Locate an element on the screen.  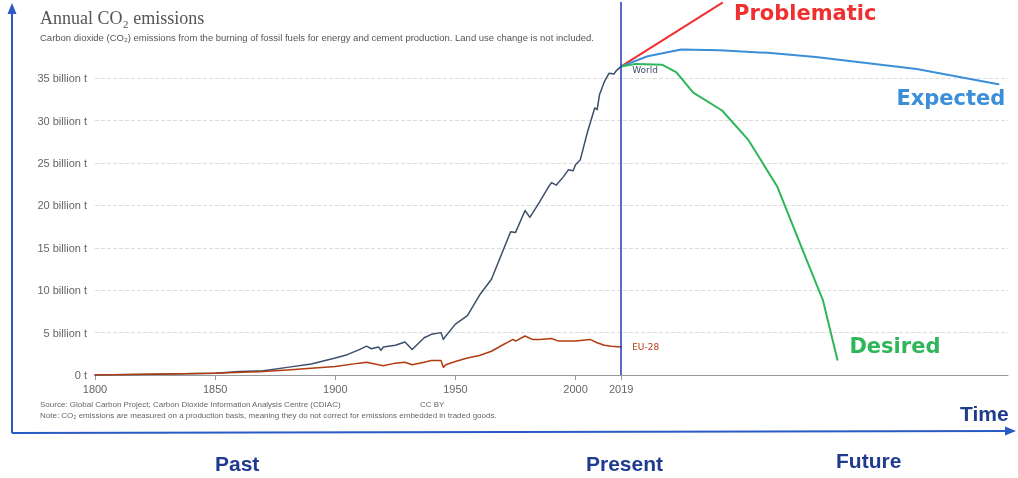
source-note: Source: Global Carbon Project; Carbon Dioxide Information Analysis Centre (CDIAC) is located at coordinates (190, 404).